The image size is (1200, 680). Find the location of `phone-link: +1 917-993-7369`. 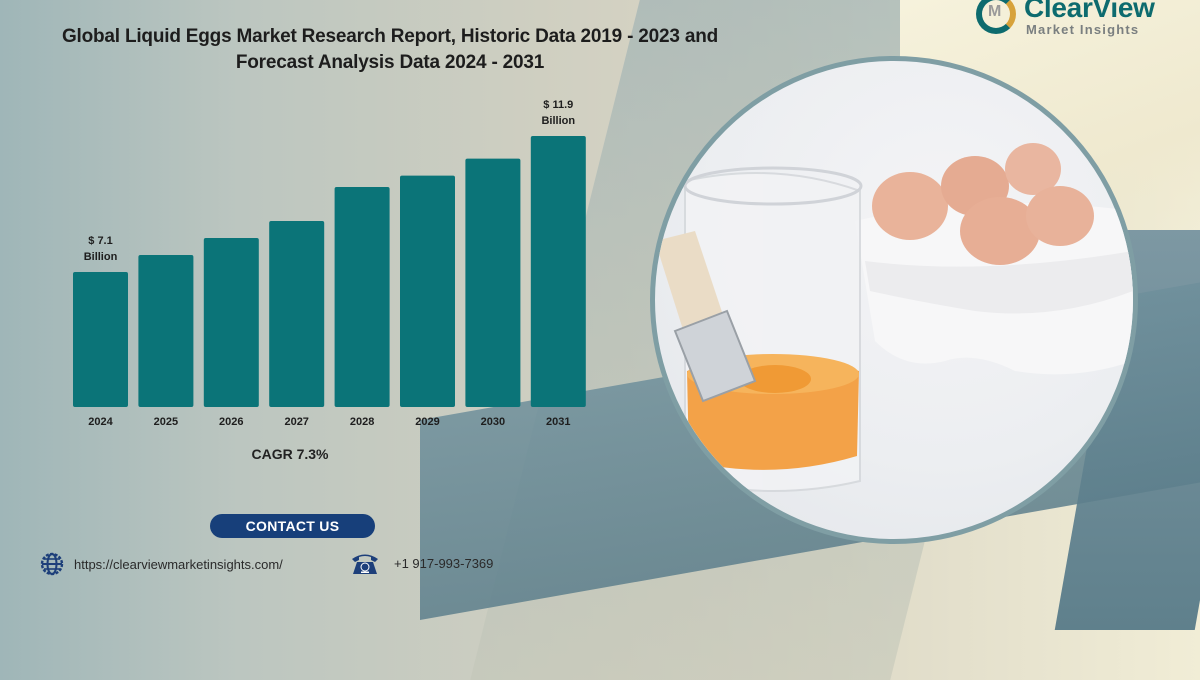

phone-link: +1 917-993-7369 is located at coordinates (421, 563).